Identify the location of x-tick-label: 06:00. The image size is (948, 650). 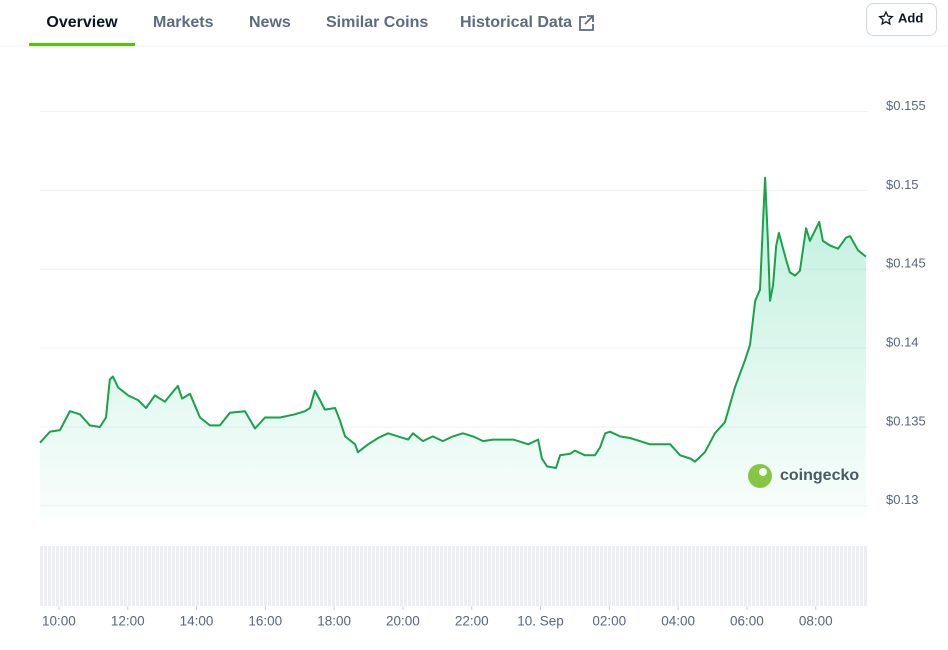
(747, 621).